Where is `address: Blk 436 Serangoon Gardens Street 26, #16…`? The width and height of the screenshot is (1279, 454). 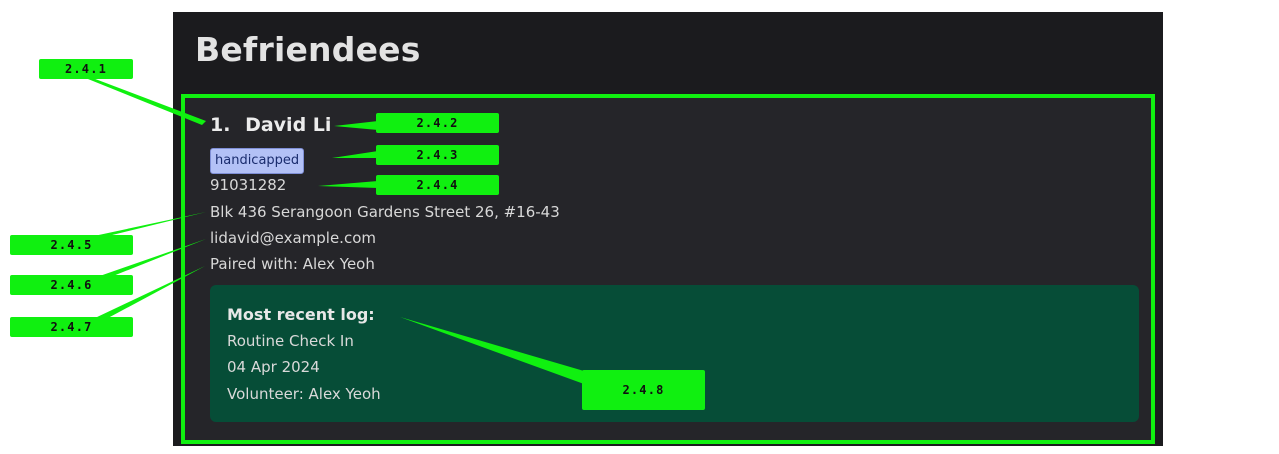
address: Blk 436 Serangoon Gardens Street 26, #16… is located at coordinates (385, 212).